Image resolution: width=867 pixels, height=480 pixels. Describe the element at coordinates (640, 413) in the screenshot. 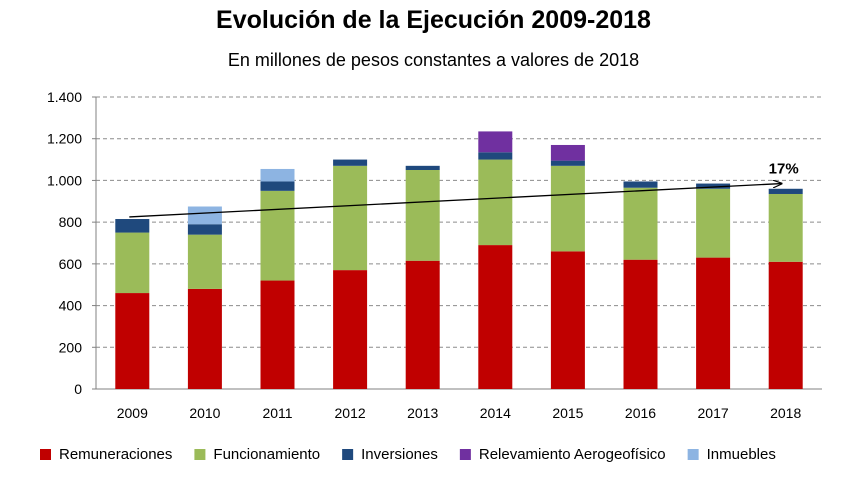

I see `x-tick-label: 2016` at that location.